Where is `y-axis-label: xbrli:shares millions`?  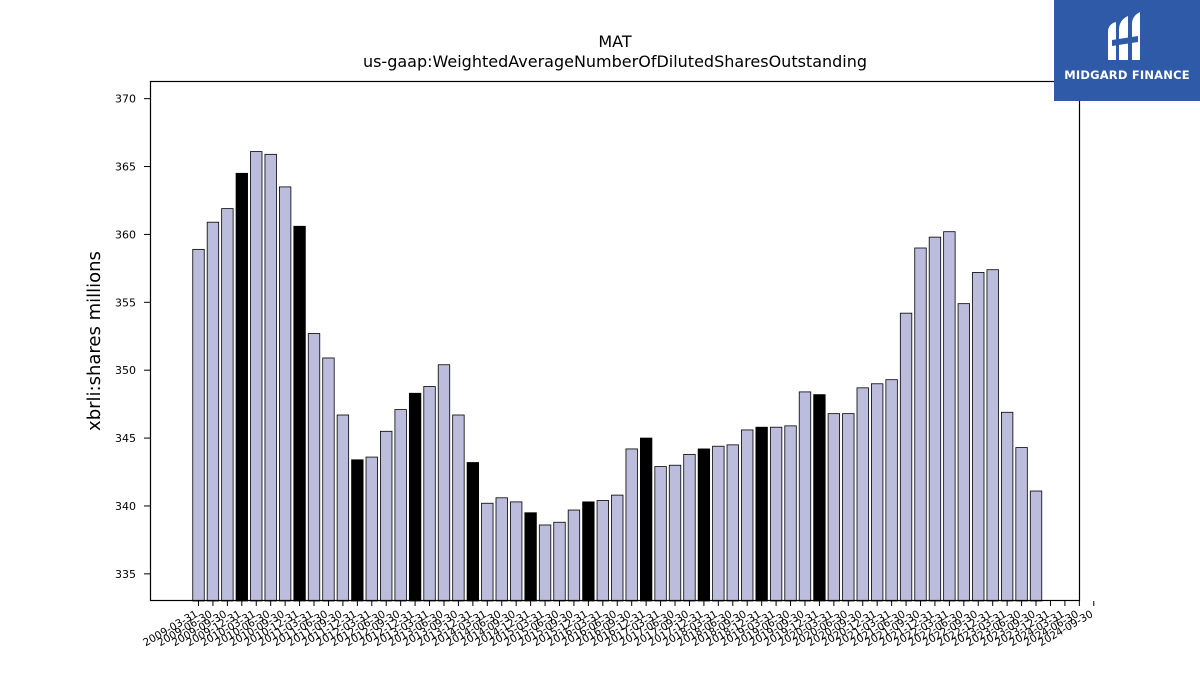 y-axis-label: xbrli:shares millions is located at coordinates (94, 341).